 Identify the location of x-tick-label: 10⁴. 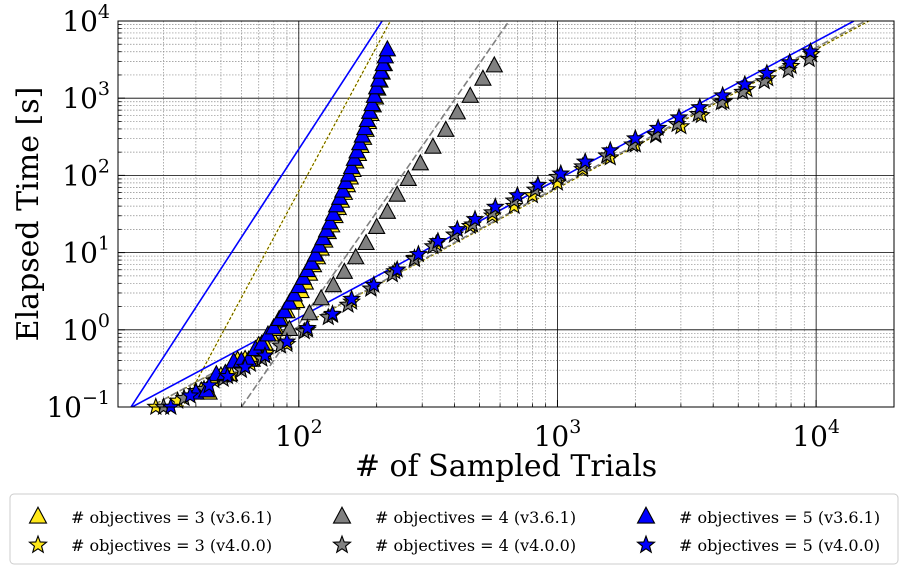
(816, 434).